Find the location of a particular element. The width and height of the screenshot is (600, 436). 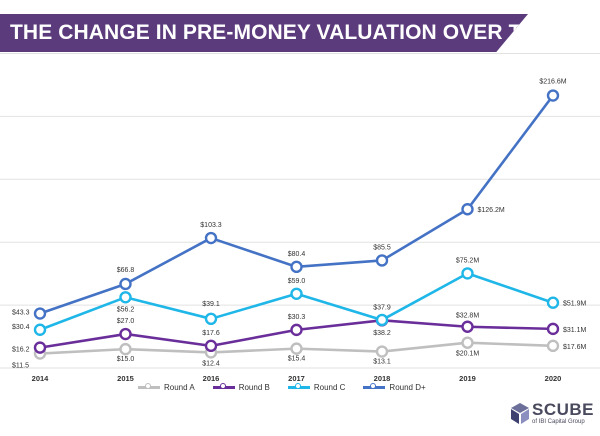

data-label: $103.3 is located at coordinates (211, 225).